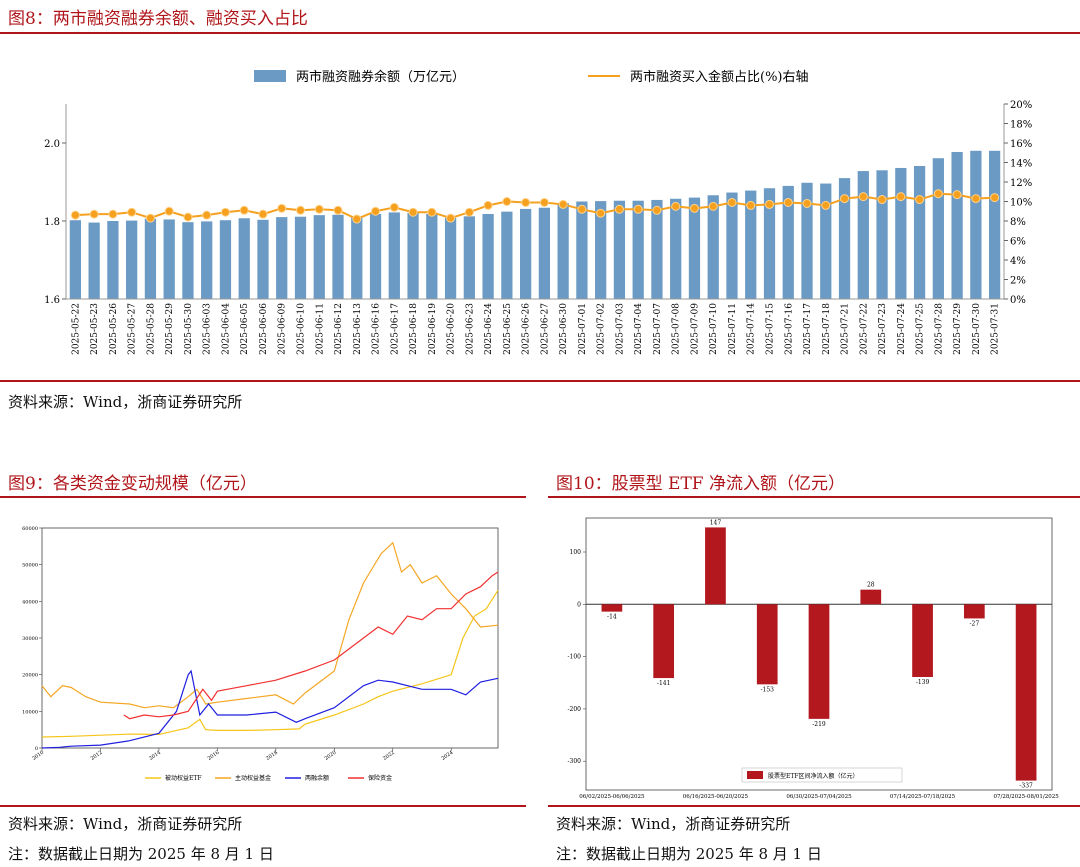  What do you see at coordinates (1026, 786) in the screenshot?
I see `fig10-value-label: -337` at bounding box center [1026, 786].